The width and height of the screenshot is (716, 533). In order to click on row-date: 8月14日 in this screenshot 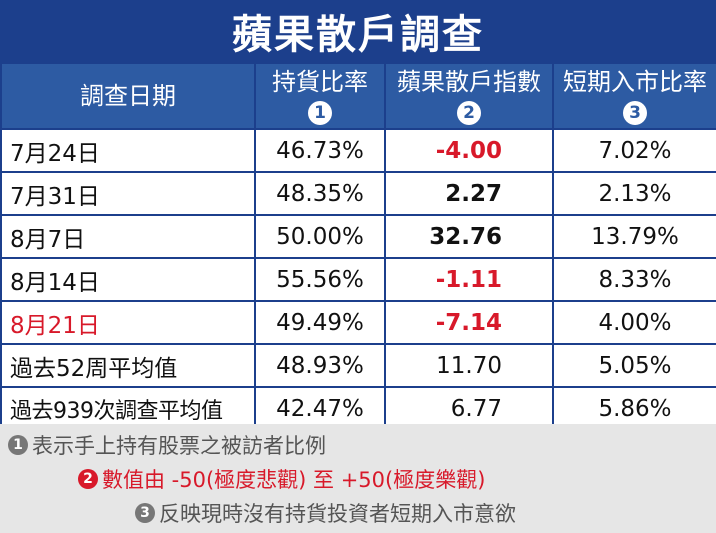, I will do `click(128, 279)`.